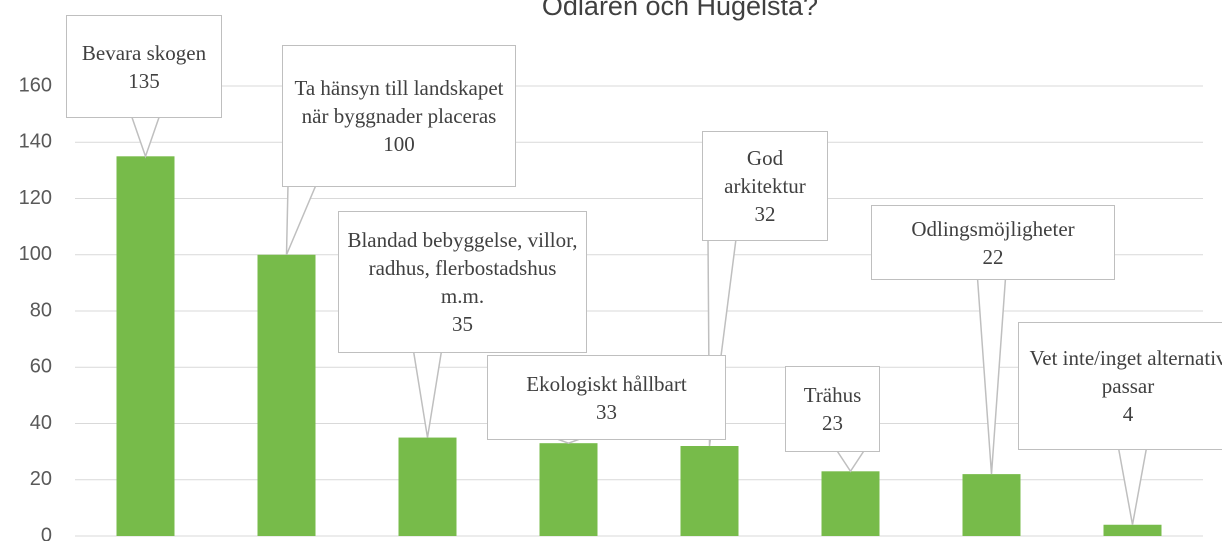 Image resolution: width=1222 pixels, height=541 pixels. What do you see at coordinates (41, 423) in the screenshot?
I see `y-tick-label: 40` at bounding box center [41, 423].